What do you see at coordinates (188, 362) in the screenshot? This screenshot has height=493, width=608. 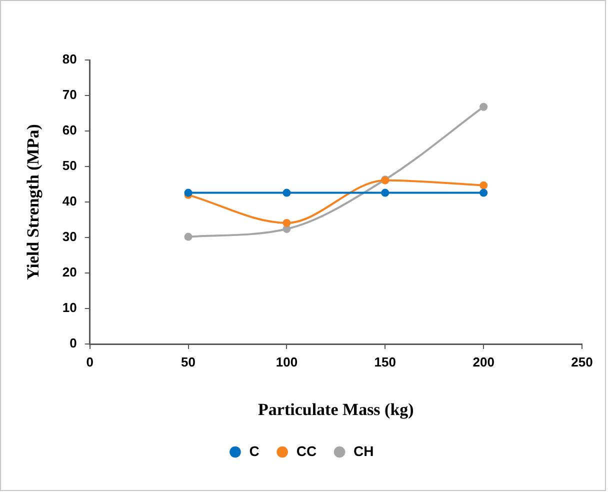 I see `x-tick-label: 50` at bounding box center [188, 362].